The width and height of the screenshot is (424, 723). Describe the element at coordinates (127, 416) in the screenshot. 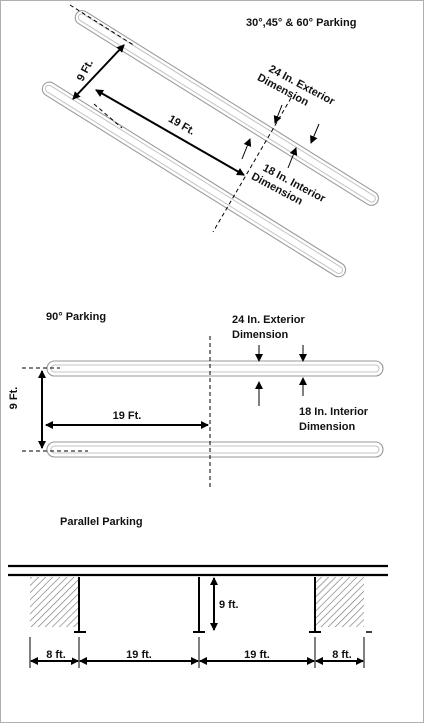

I see `perpendicular-length-label: 19 Ft.` at that location.